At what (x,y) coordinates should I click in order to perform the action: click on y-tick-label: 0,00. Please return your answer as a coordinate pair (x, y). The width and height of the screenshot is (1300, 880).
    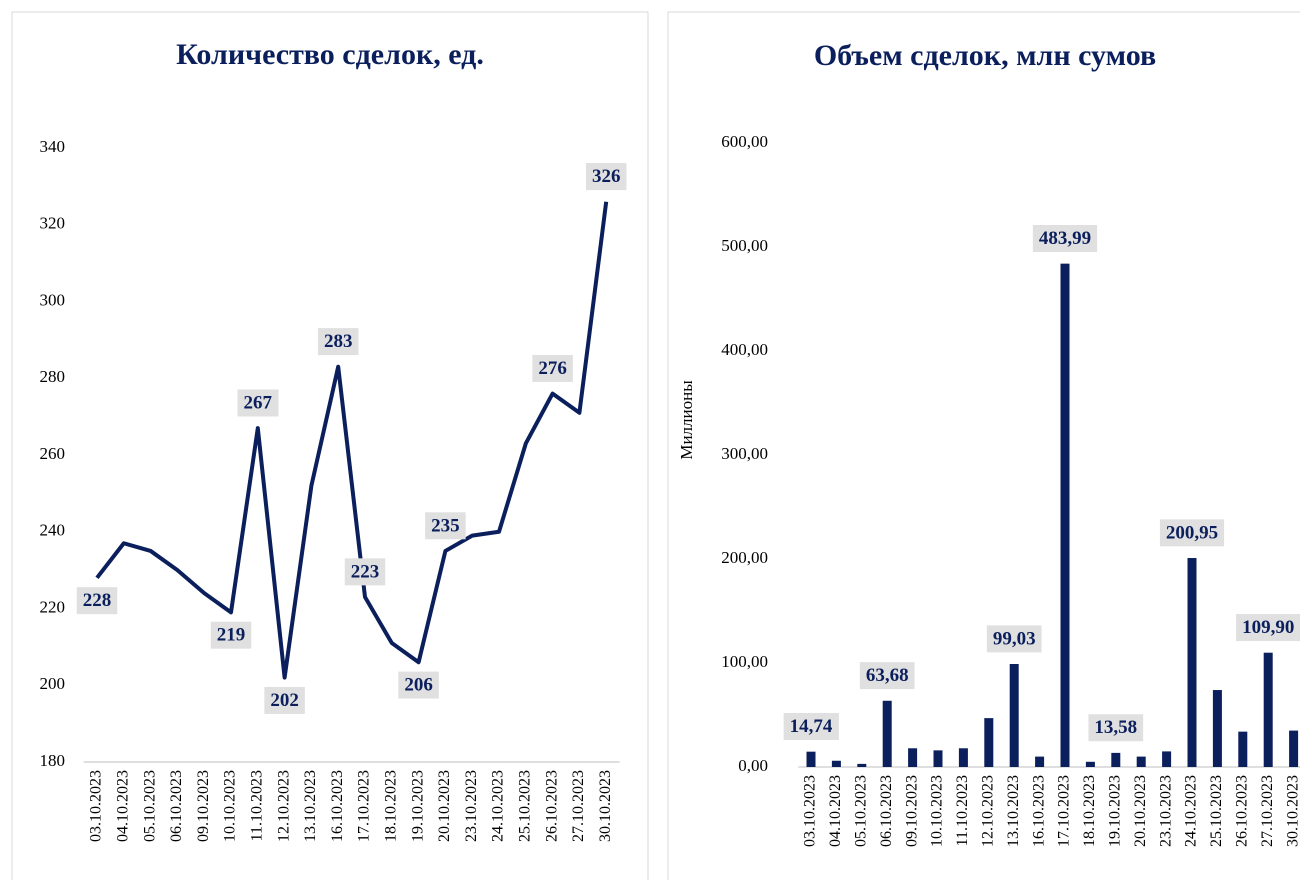
    Looking at the image, I should click on (753, 765).